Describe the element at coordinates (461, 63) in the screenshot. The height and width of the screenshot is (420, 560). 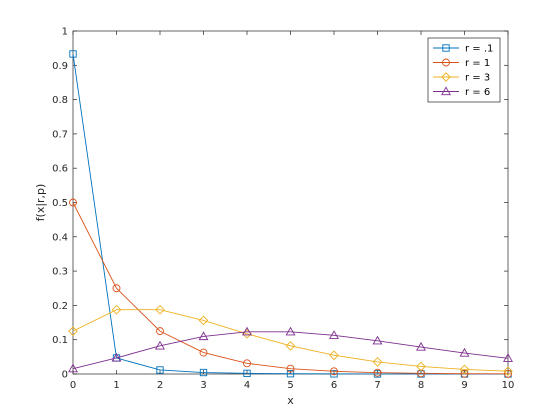
I see `legend-entry: r = 1` at that location.